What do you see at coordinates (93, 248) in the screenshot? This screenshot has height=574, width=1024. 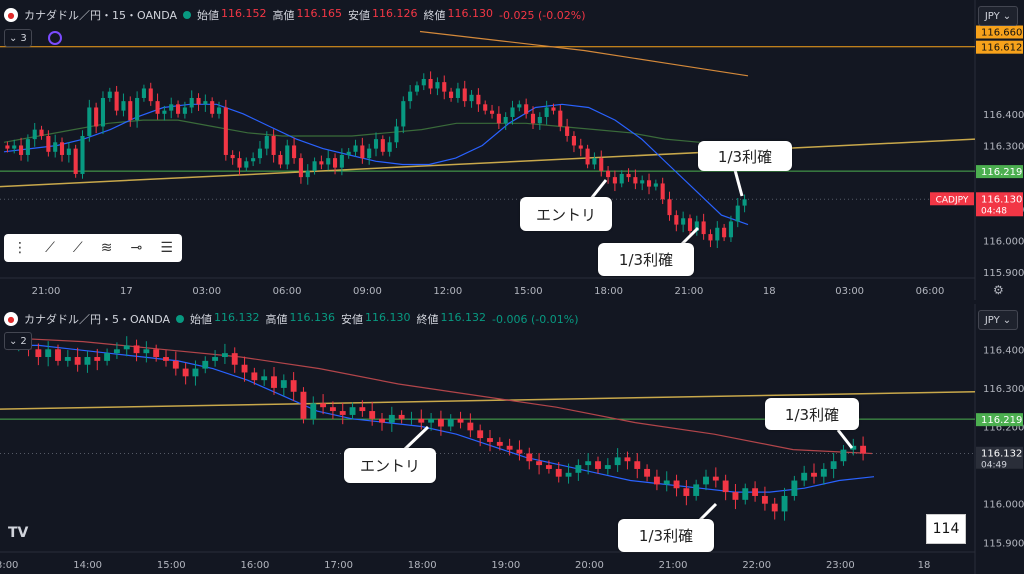 I see `drawing-toolbar: ⋮ ⟋ ⟋ ≋ ⊸ ☰` at bounding box center [93, 248].